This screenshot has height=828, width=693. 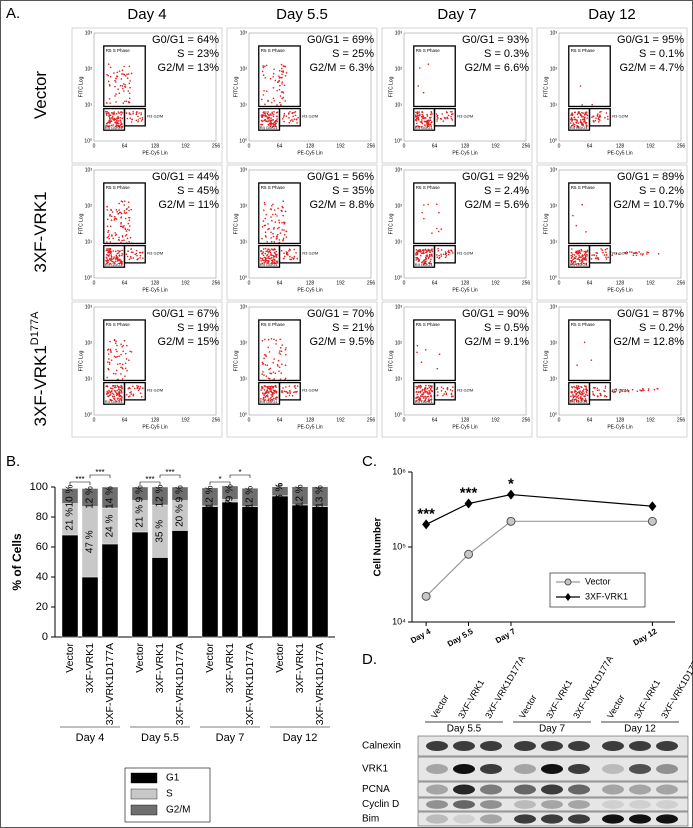 What do you see at coordinates (17, 562) in the screenshot?
I see `y-axis-label: % of Cells` at bounding box center [17, 562].